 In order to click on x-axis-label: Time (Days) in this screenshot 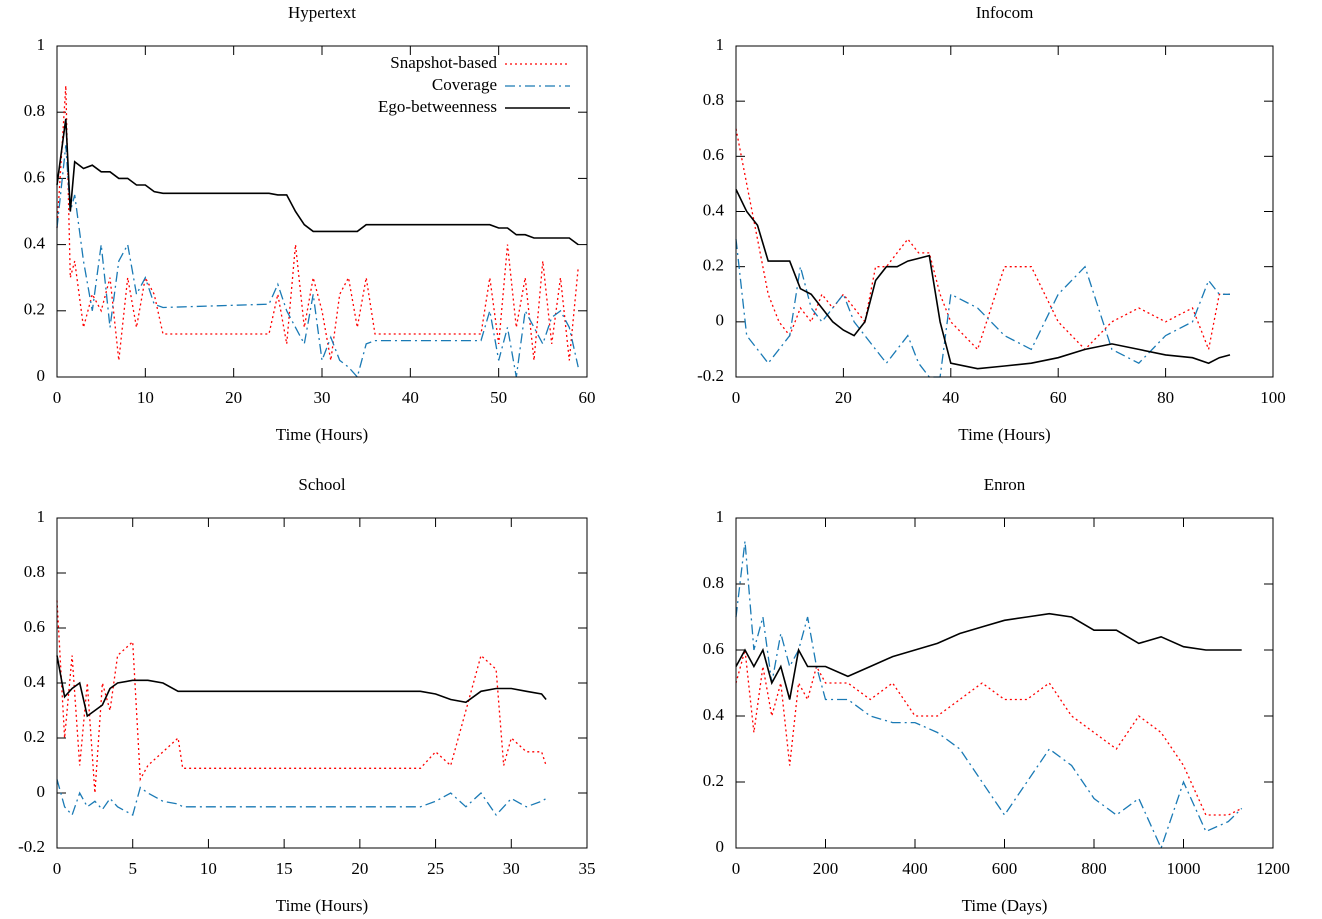, I will do `click(1005, 905)`.